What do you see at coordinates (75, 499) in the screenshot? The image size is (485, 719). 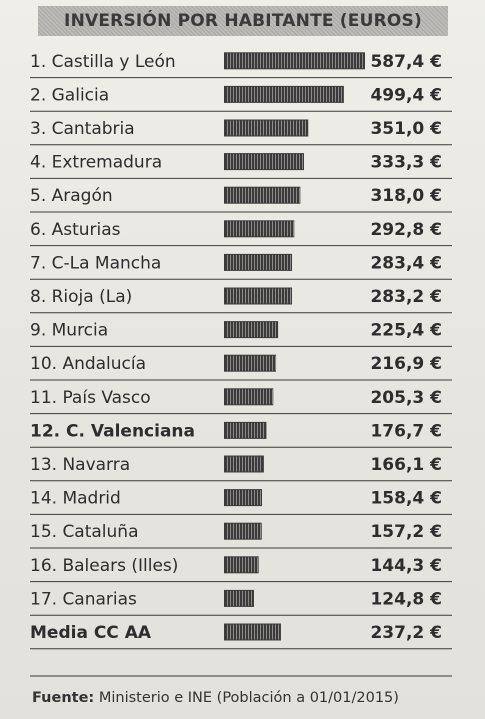 I see `row-label: 14. Madrid` at bounding box center [75, 499].